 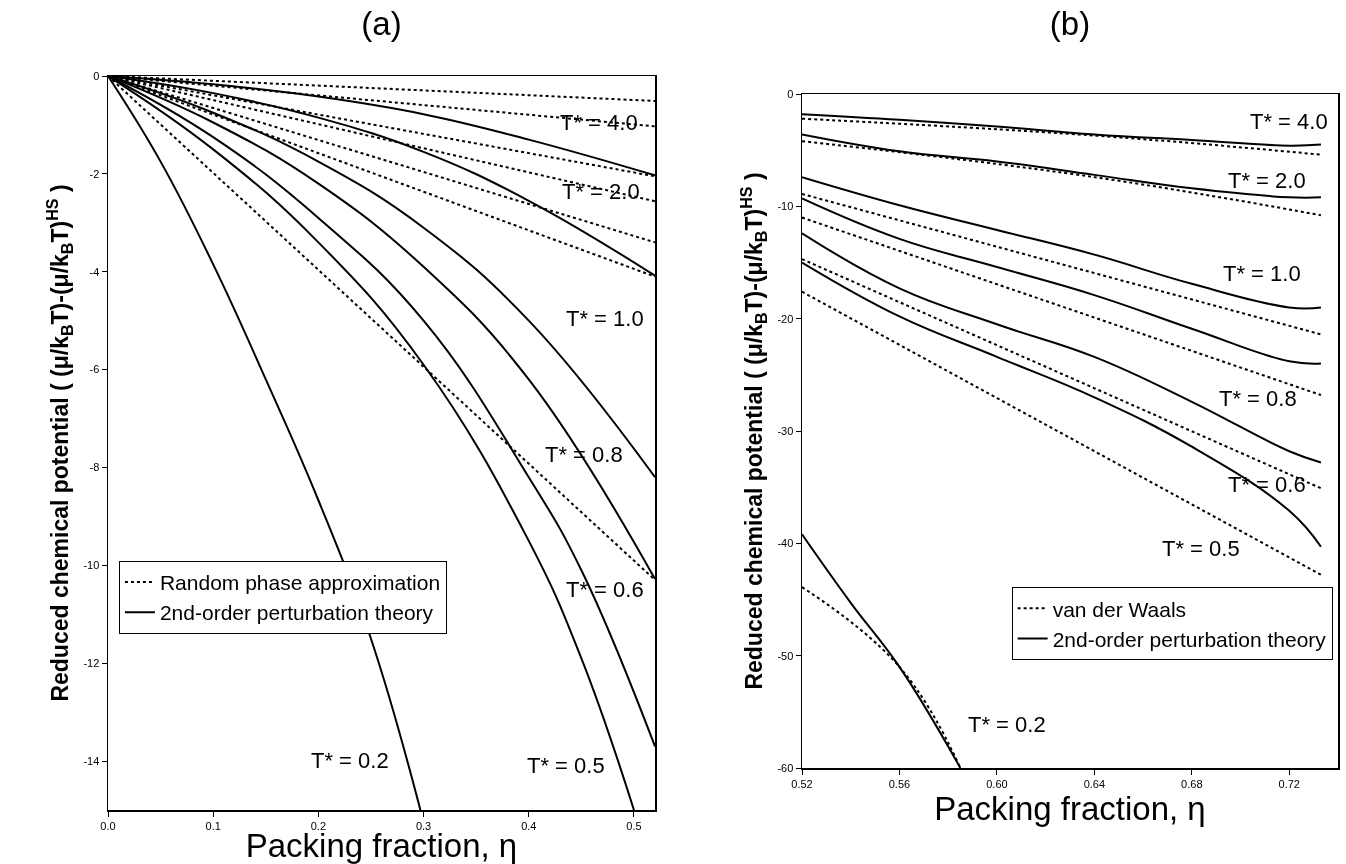 I want to click on chart-title: (a), so click(x=381, y=24).